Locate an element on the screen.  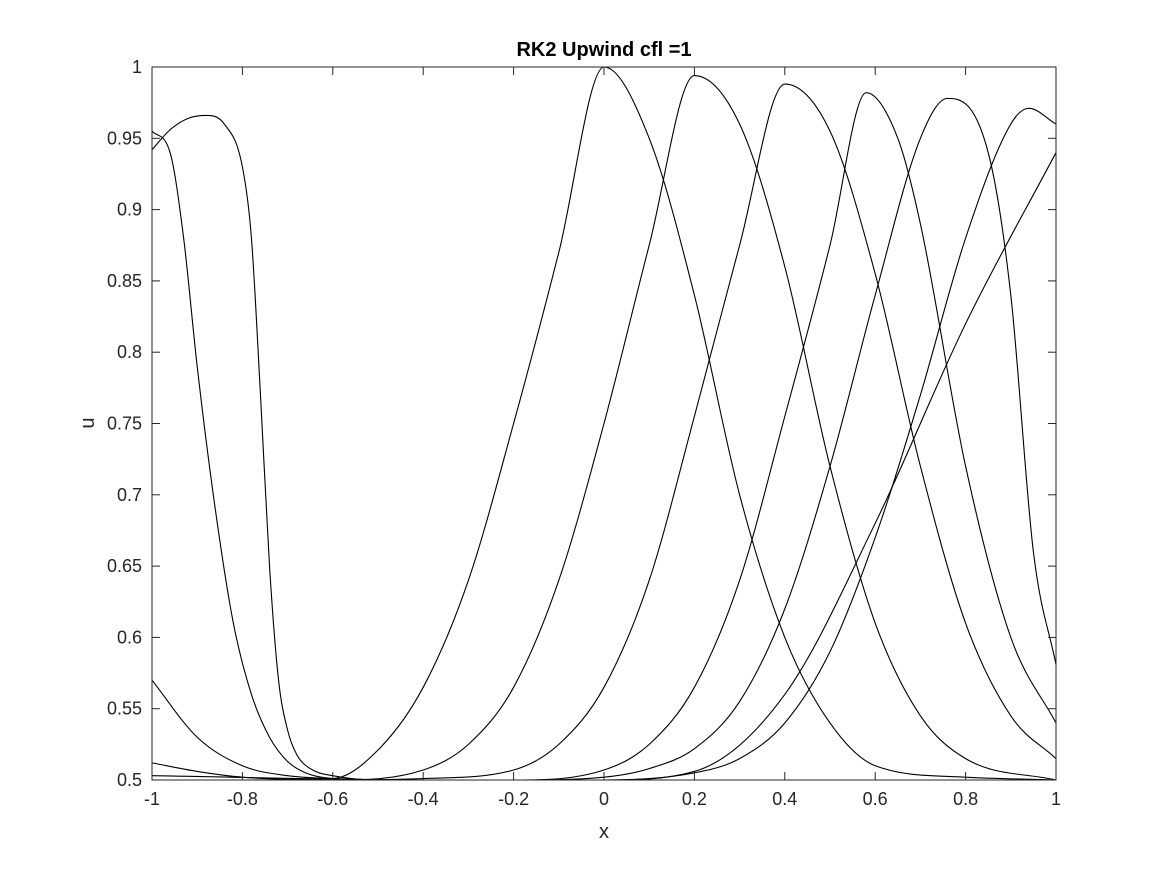
x-tick-label: -1 is located at coordinates (152, 799).